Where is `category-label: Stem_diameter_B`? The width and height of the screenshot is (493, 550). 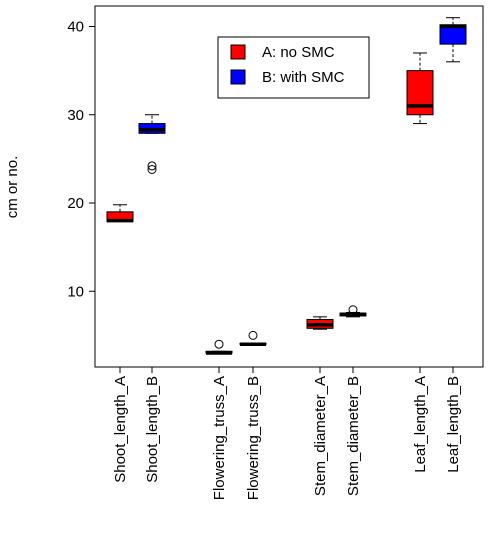 category-label: Stem_diameter_B is located at coordinates (353, 436).